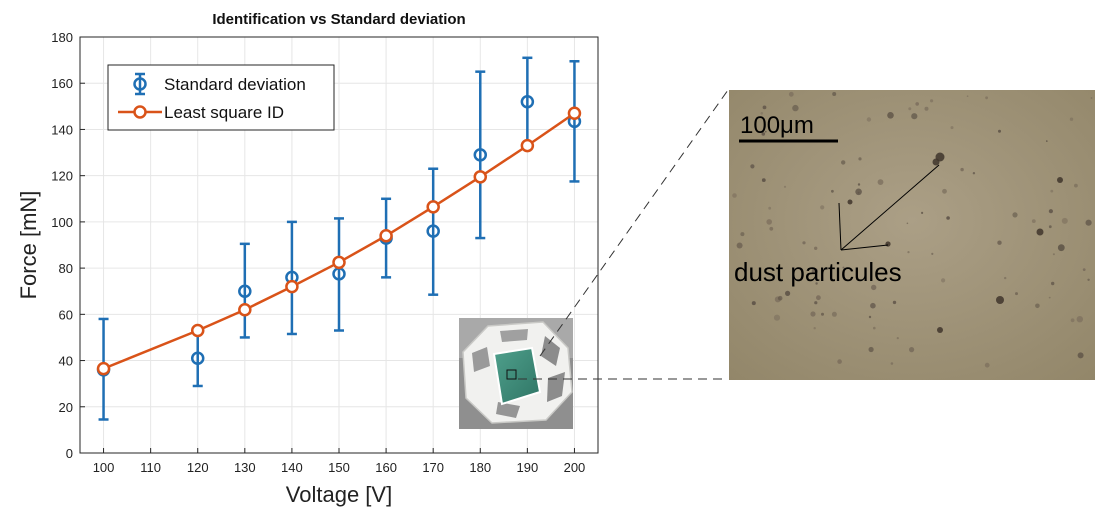 The height and width of the screenshot is (514, 1095). I want to click on zoom-line-upper, so click(634, 223).